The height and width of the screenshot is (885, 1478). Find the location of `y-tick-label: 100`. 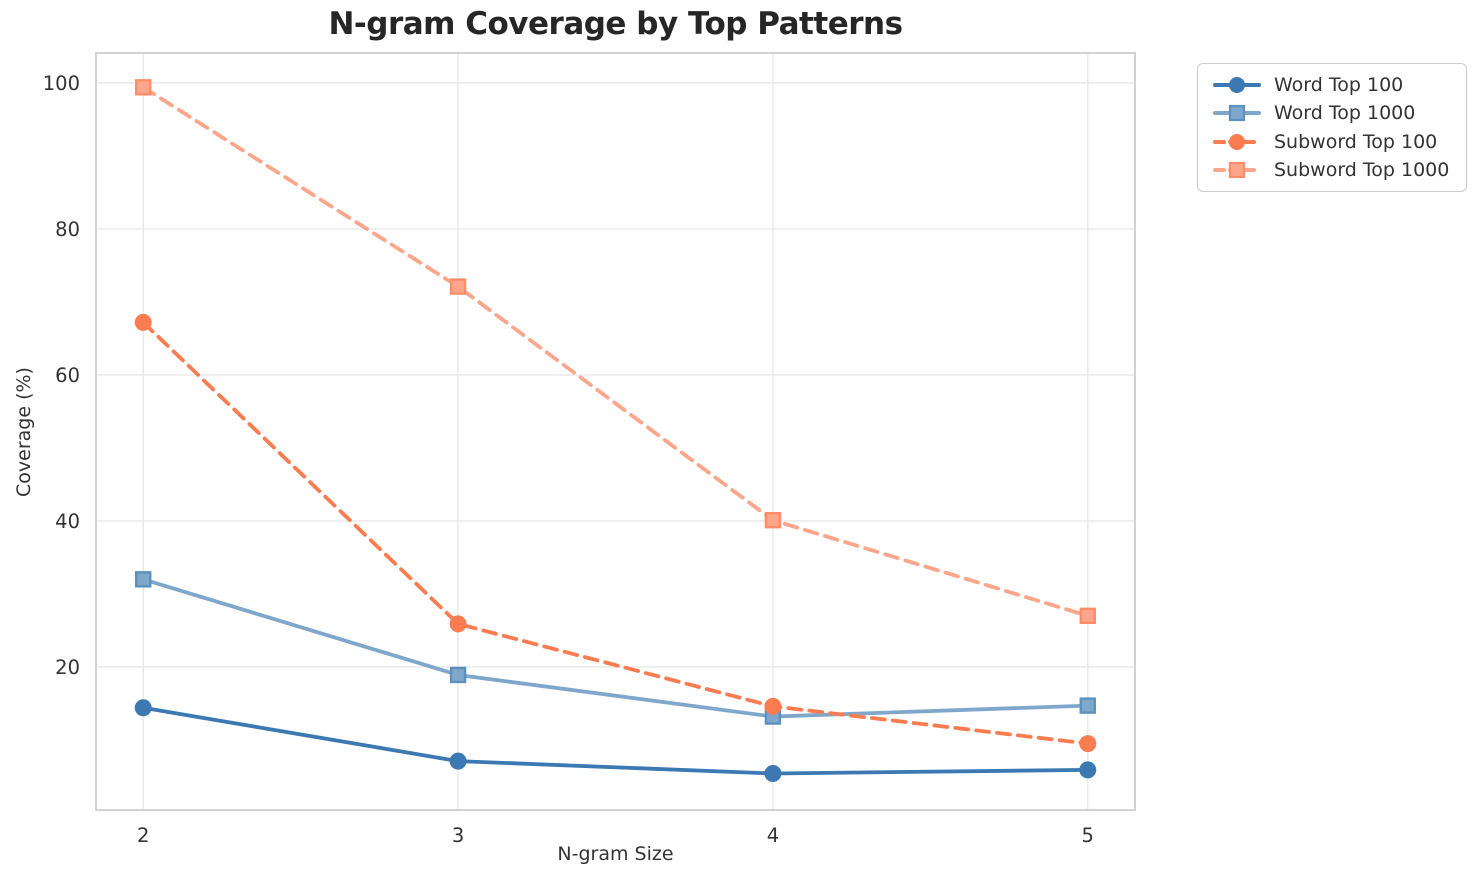

y-tick-label: 100 is located at coordinates (61, 83).